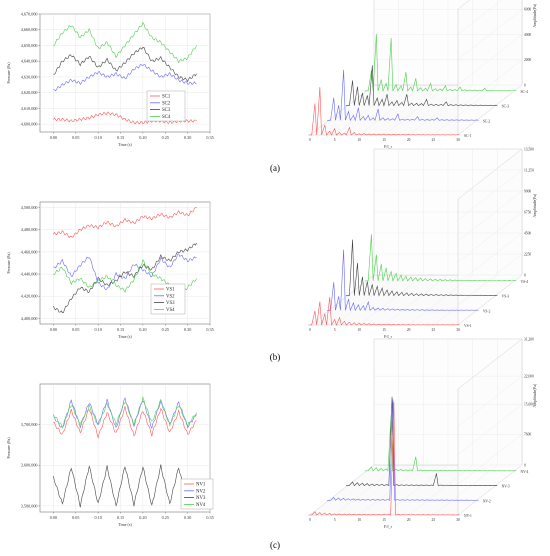 Image resolution: width=550 pixels, height=556 pixels. What do you see at coordinates (360, 330) in the screenshot?
I see `x-tick-label: 10` at bounding box center [360, 330].